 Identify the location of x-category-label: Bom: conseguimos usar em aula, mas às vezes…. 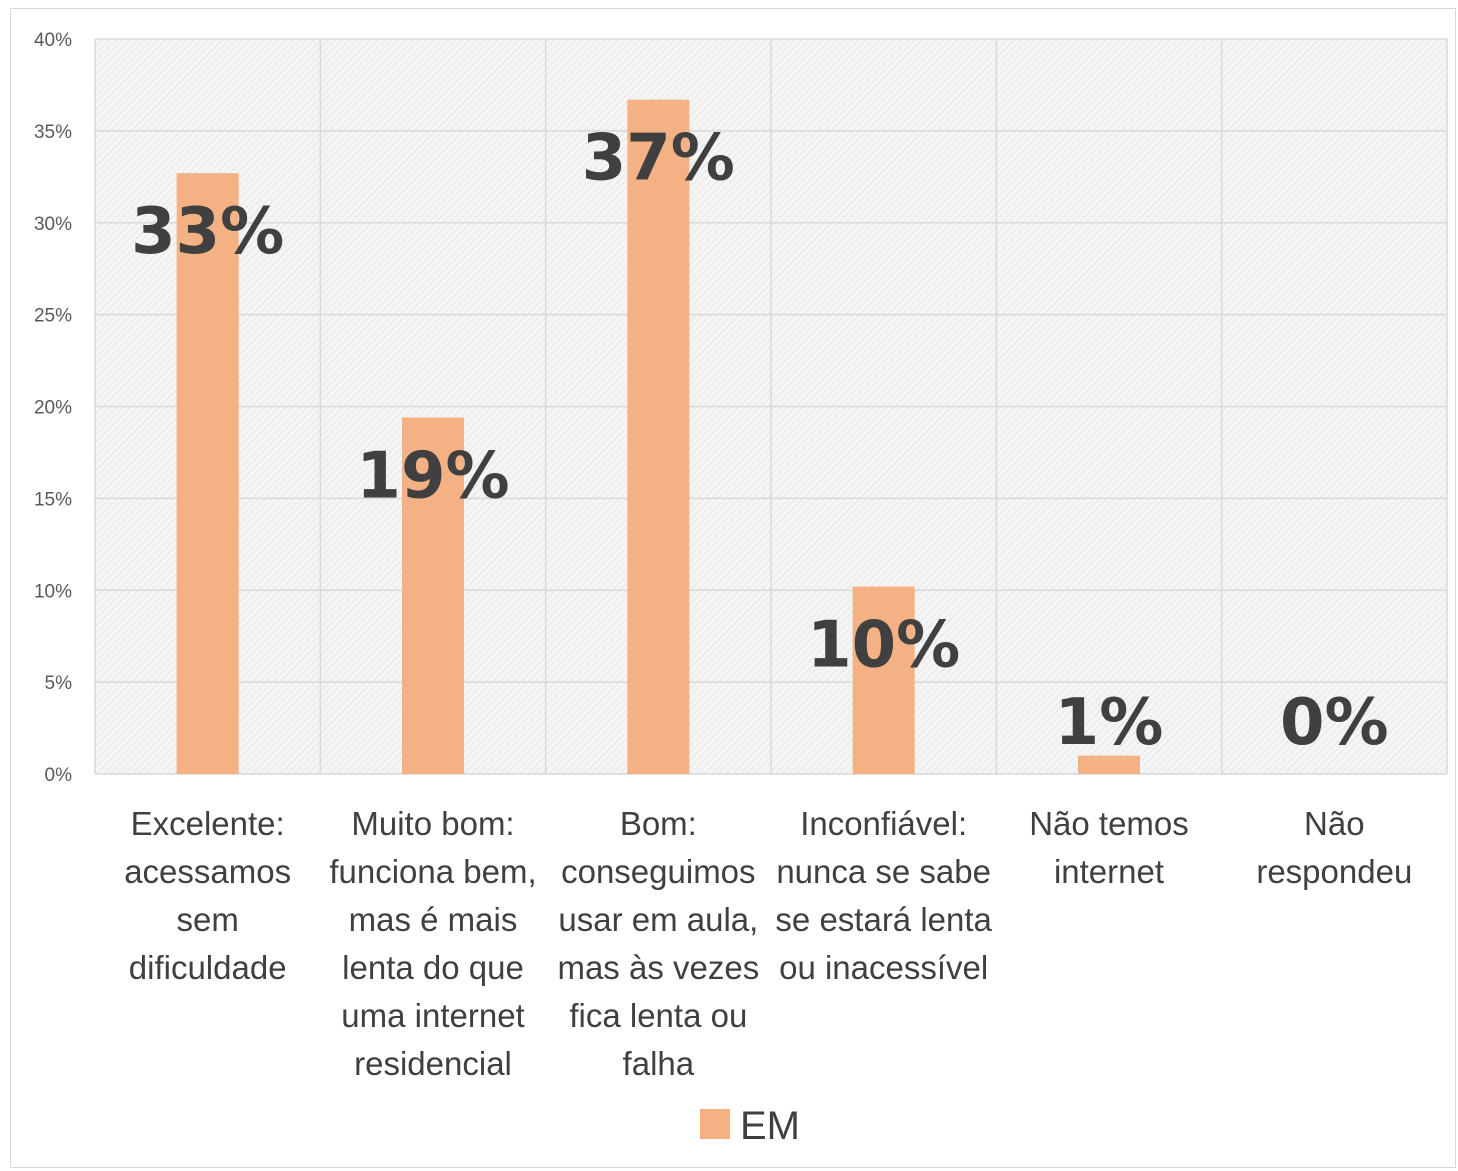
(658, 943).